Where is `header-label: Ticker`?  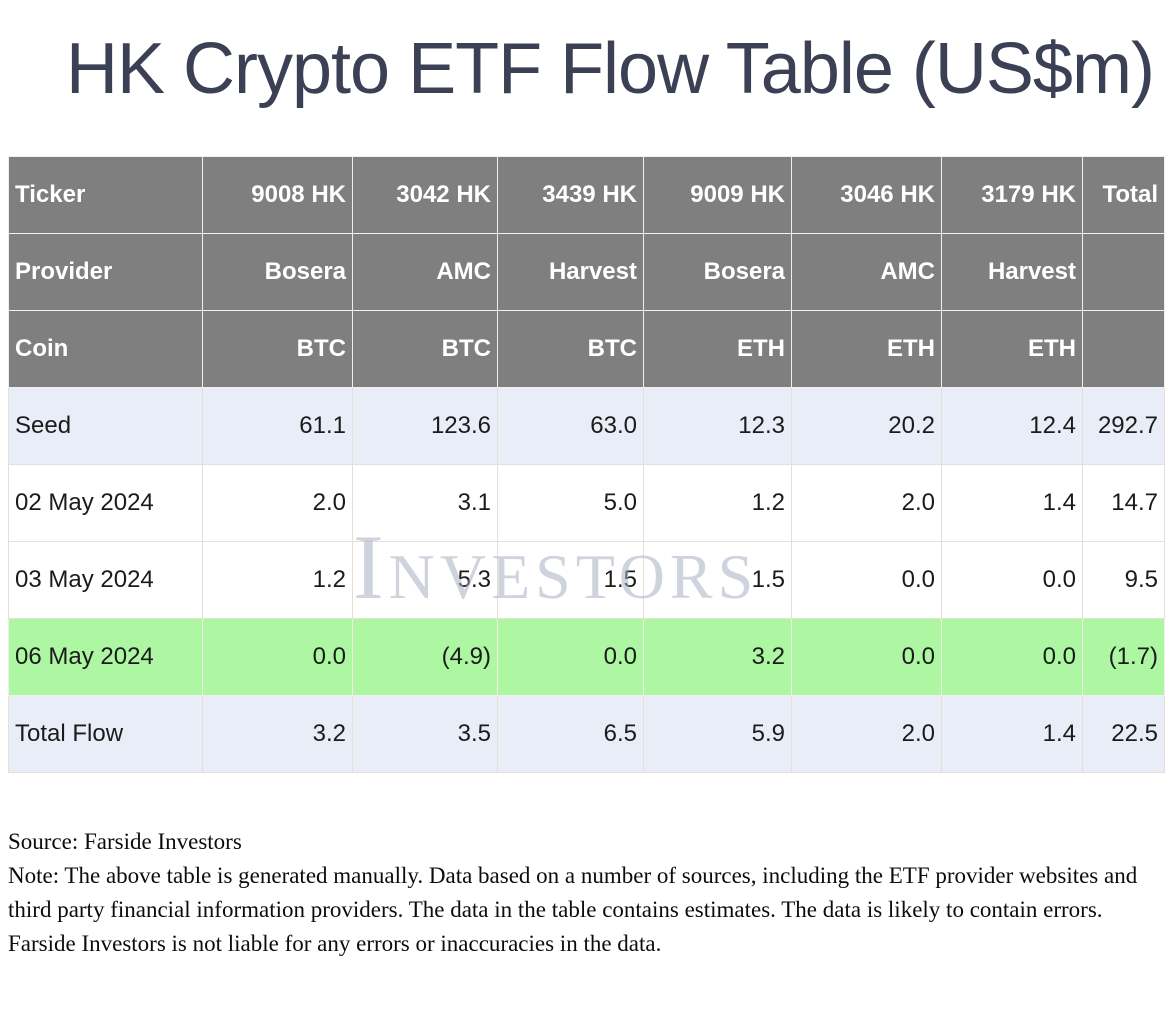
header-label: Ticker is located at coordinates (105, 195).